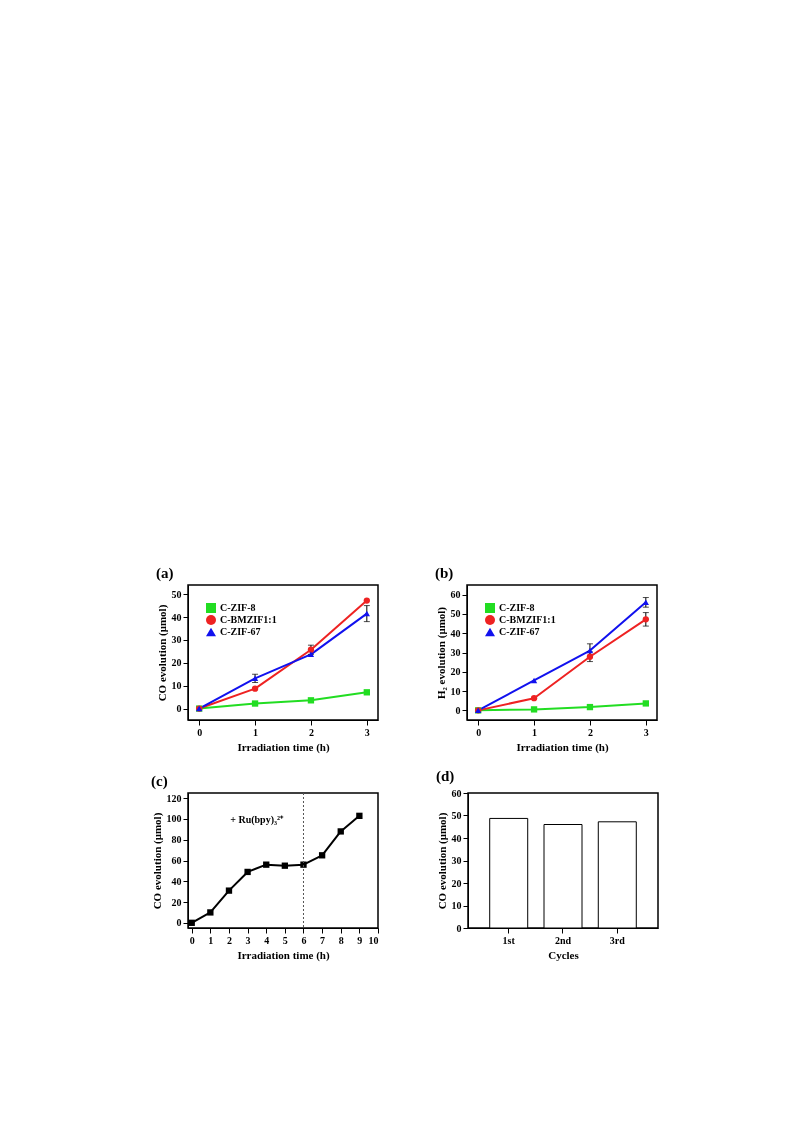 This screenshot has height=1123, width=793. Describe the element at coordinates (323, 940) in the screenshot. I see `x-tick-label: 7` at that location.